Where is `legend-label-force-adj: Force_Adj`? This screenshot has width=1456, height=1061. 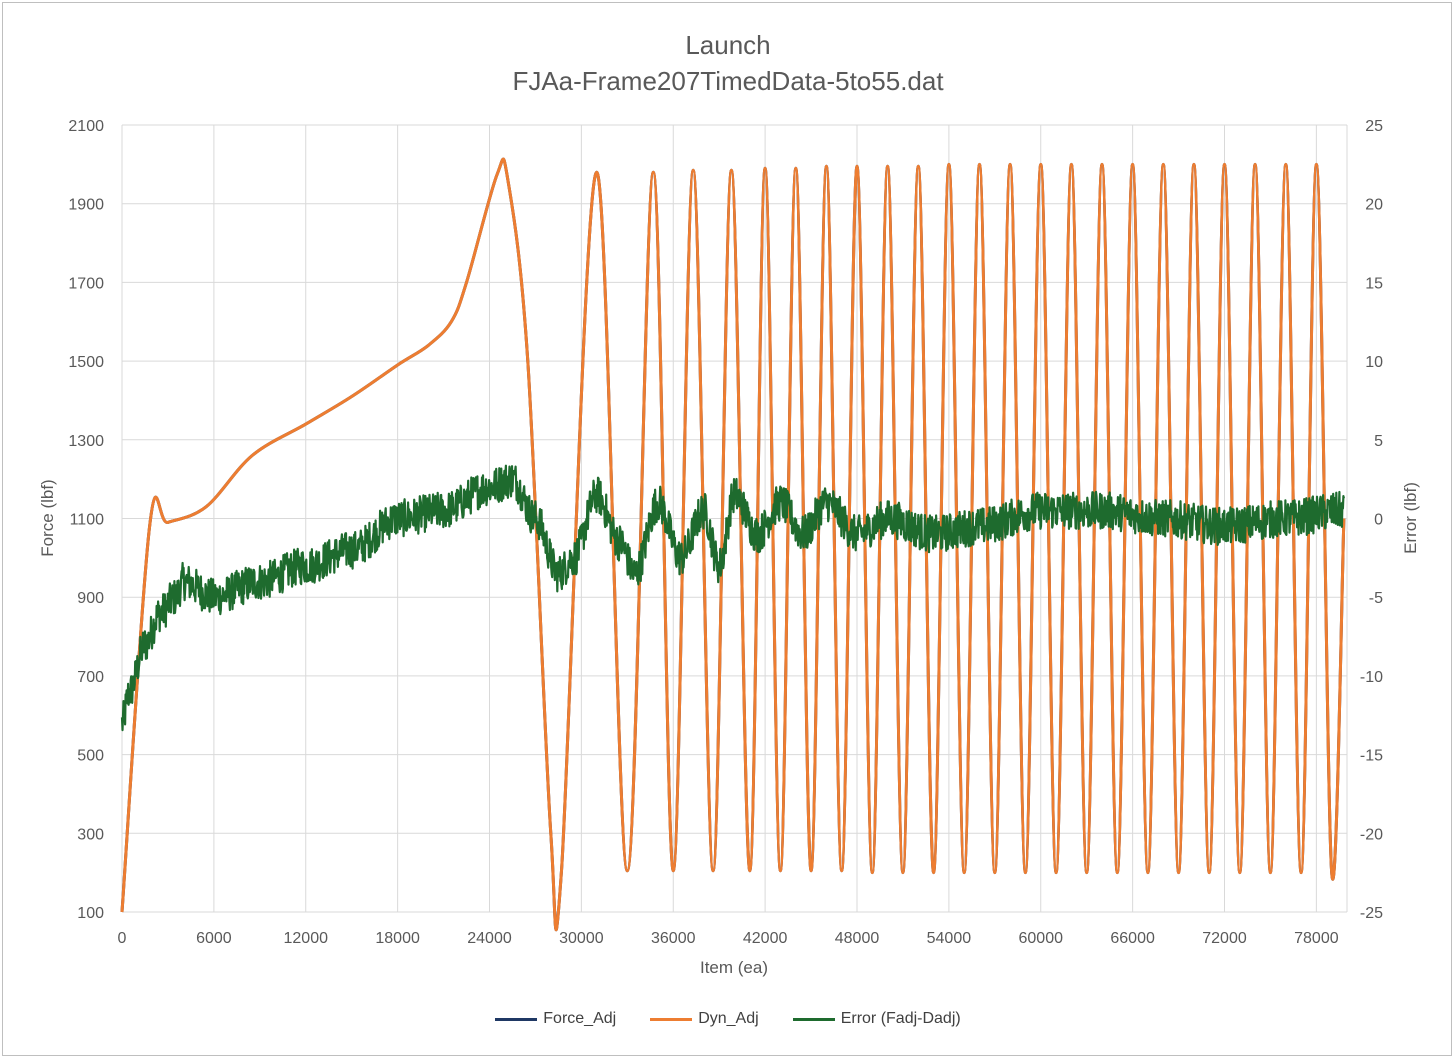 legend-label-force-adj: Force_Adj is located at coordinates (580, 1018).